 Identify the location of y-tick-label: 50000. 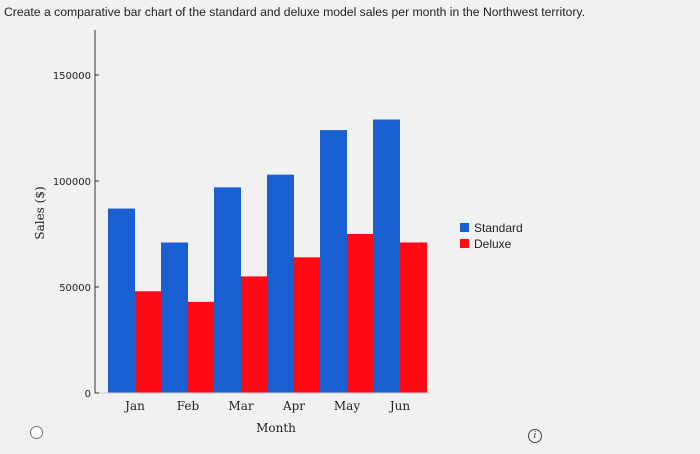
(75, 288).